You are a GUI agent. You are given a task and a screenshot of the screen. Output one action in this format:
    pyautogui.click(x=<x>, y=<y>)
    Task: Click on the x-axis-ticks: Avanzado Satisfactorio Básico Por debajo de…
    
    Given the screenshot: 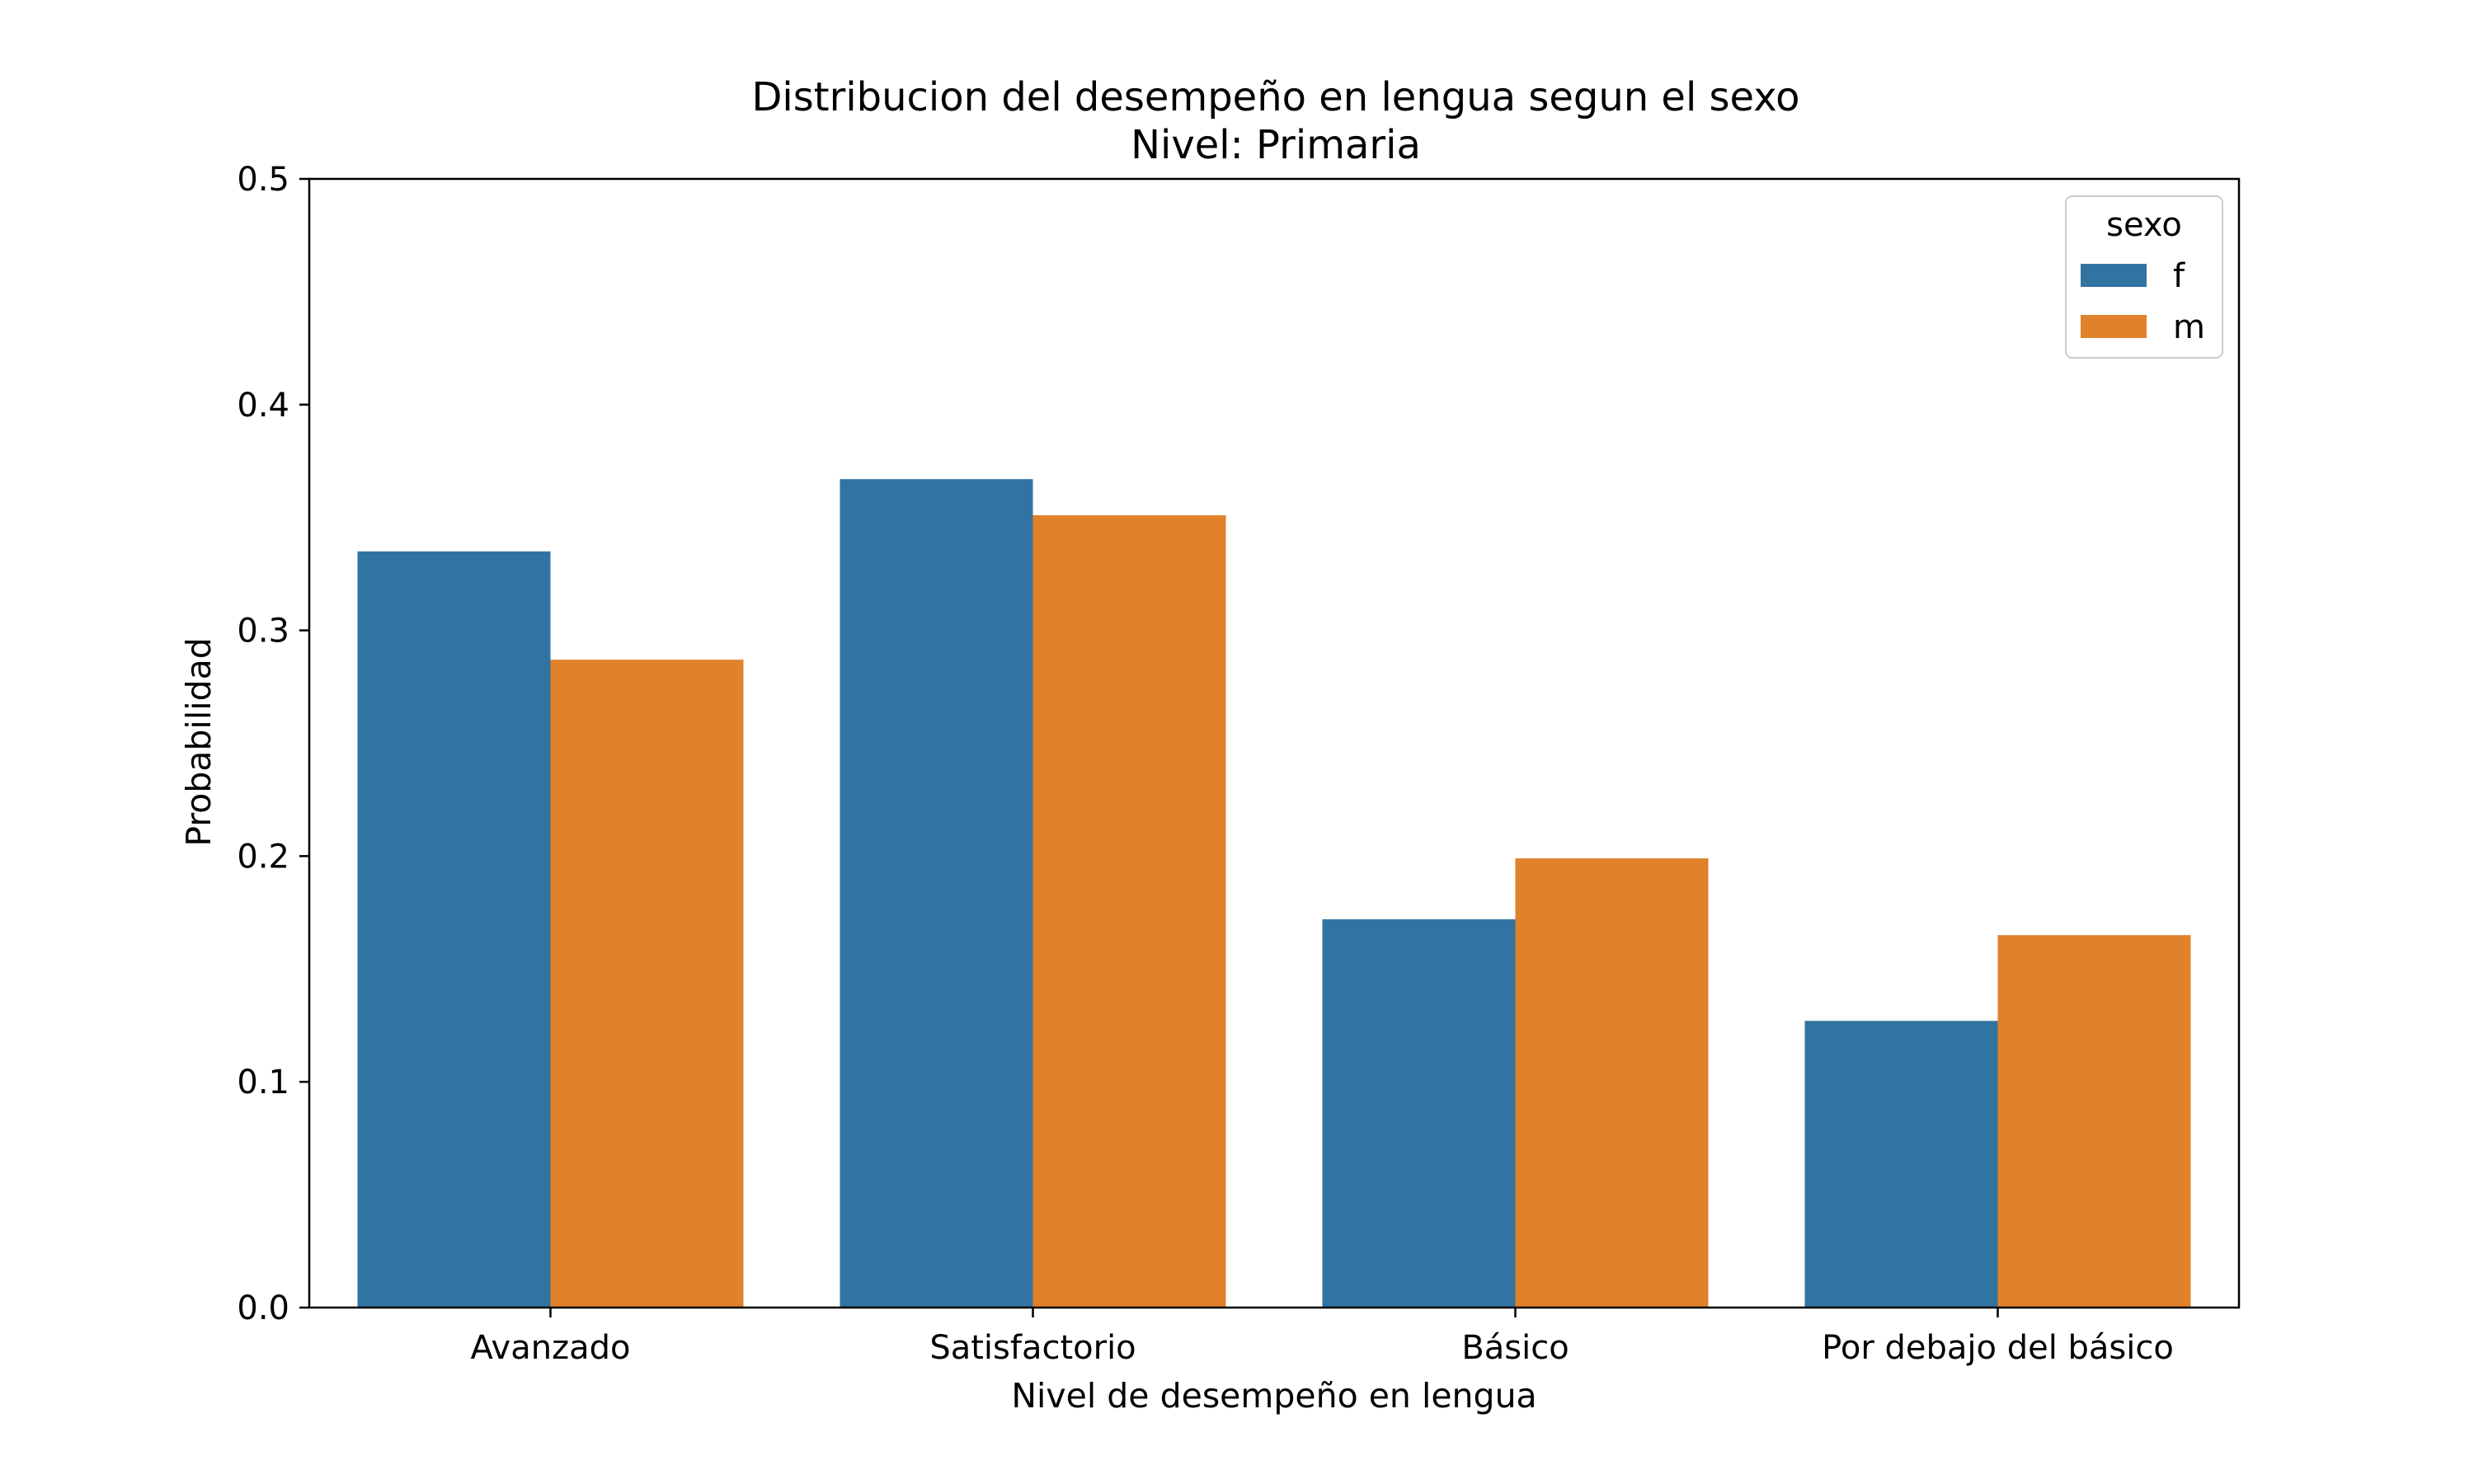 What is the action you would take?
    pyautogui.click(x=1322, y=1337)
    